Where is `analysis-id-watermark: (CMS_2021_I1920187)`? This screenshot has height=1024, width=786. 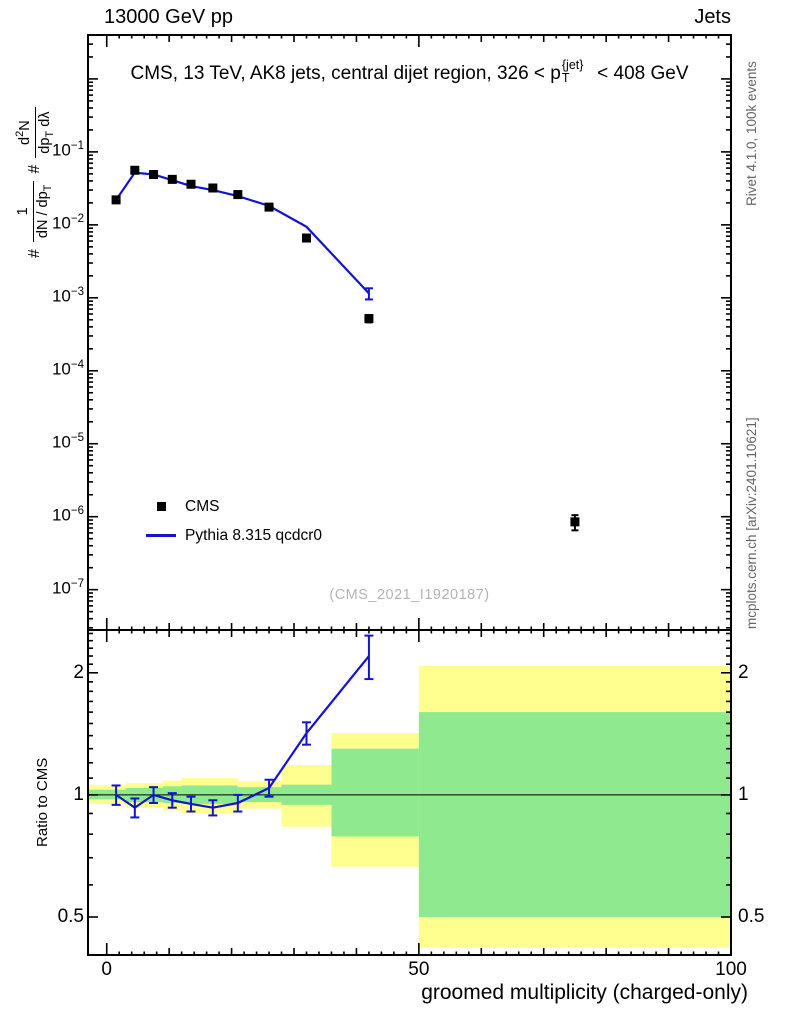 analysis-id-watermark: (CMS_2021_I1920187) is located at coordinates (409, 595).